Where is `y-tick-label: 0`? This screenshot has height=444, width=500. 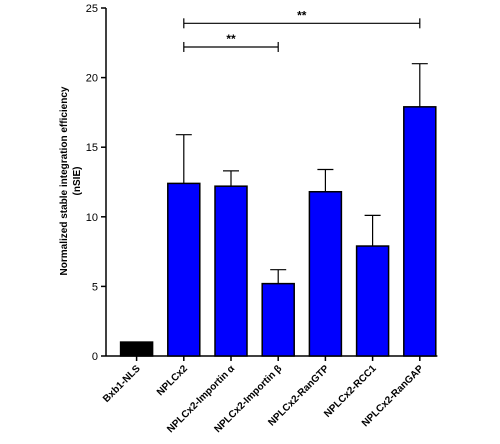 y-tick-label: 0 is located at coordinates (95, 357).